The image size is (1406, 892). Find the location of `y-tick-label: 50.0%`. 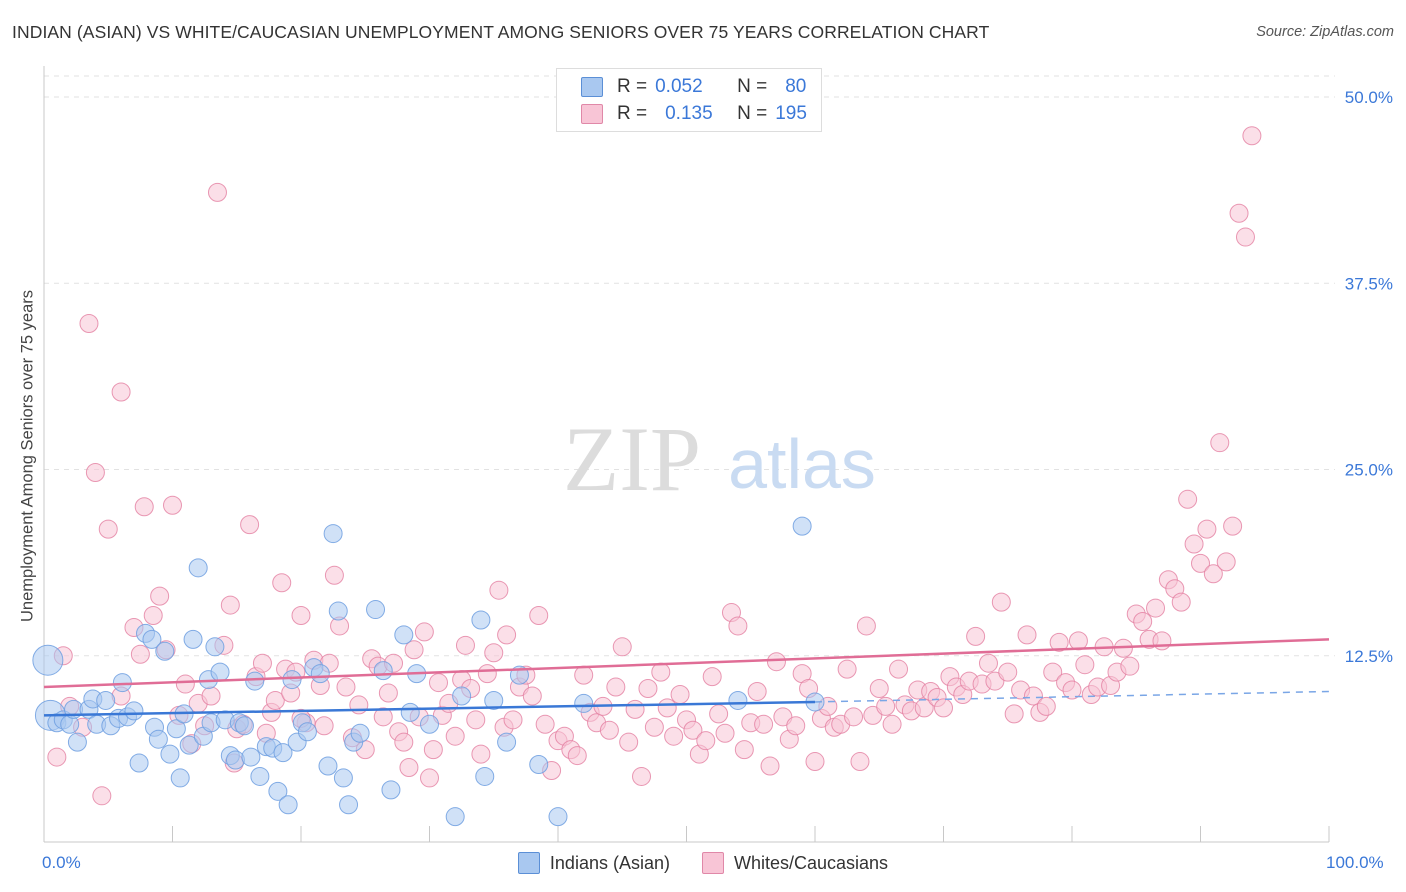

y-tick-label: 50.0% is located at coordinates (1369, 97).